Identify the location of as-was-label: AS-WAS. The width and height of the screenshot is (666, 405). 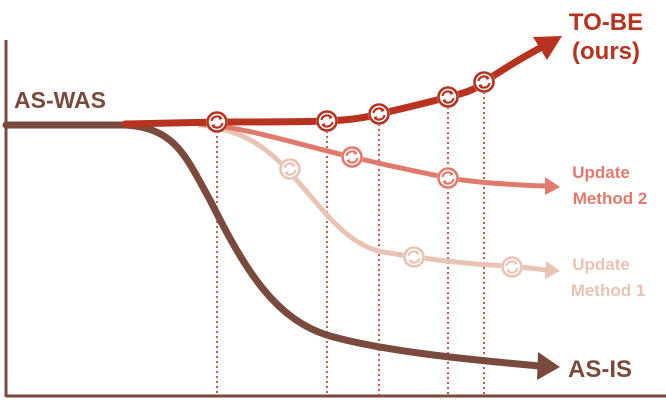
(60, 100).